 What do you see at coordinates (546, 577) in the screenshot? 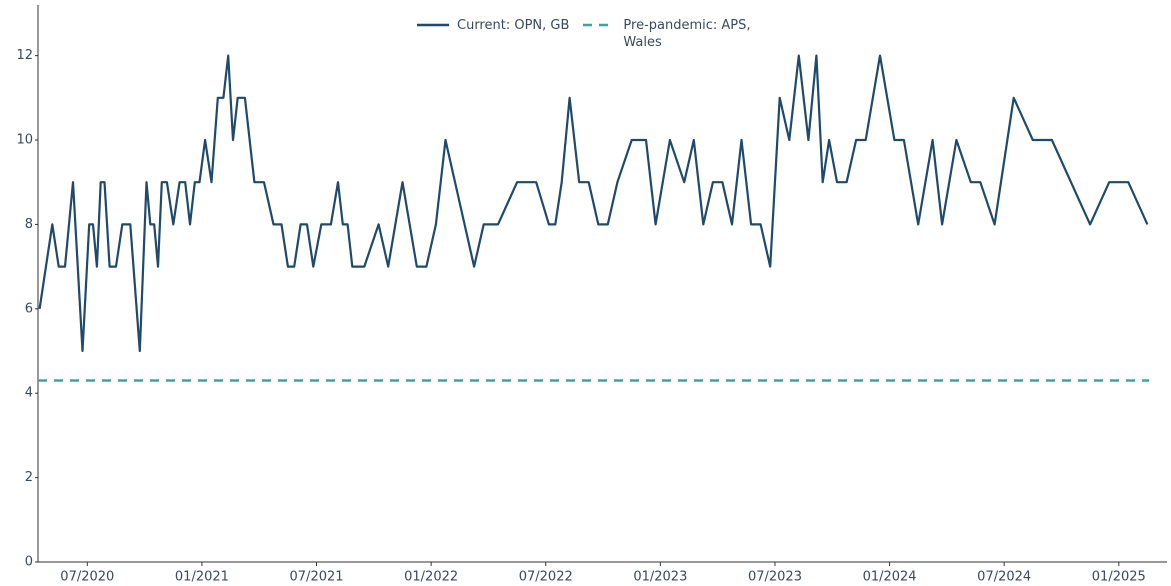
I see `x-tick-label: 07/2022` at bounding box center [546, 577].